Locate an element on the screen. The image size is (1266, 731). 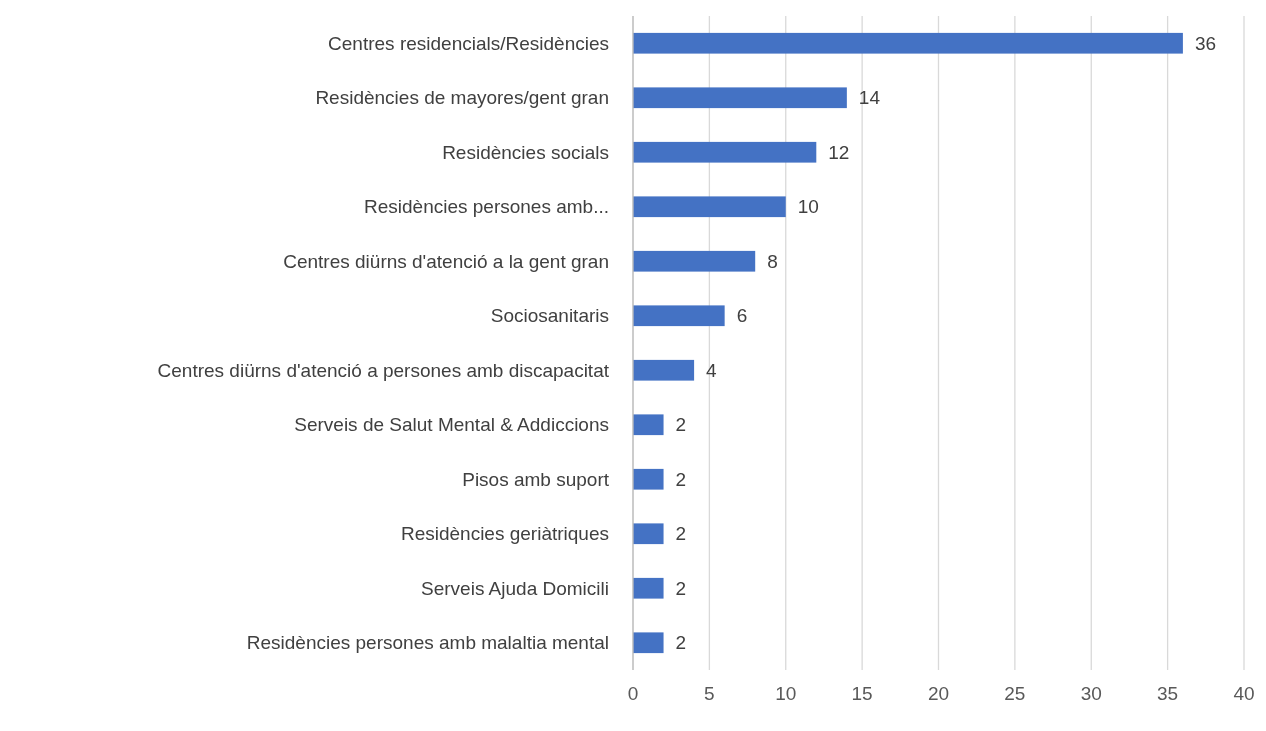
data-label: 12 is located at coordinates (839, 152).